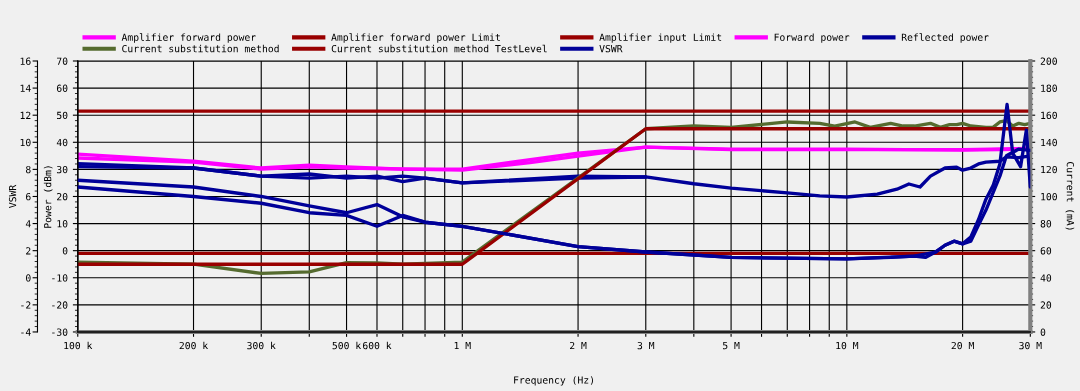 Image resolution: width=1080 pixels, height=391 pixels. Describe the element at coordinates (1046, 305) in the screenshot. I see `y2-tick-label: 20` at that location.